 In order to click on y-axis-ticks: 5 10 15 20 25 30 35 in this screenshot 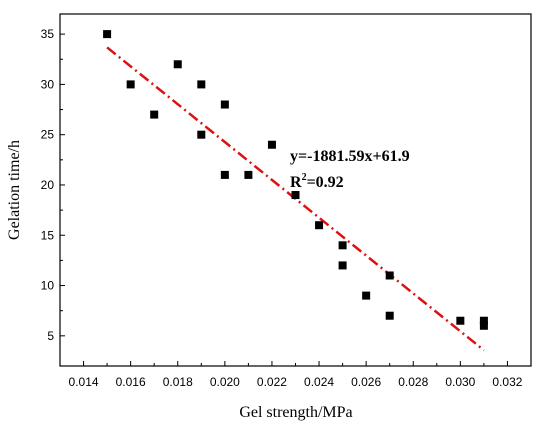, I will do `click(53, 185)`.